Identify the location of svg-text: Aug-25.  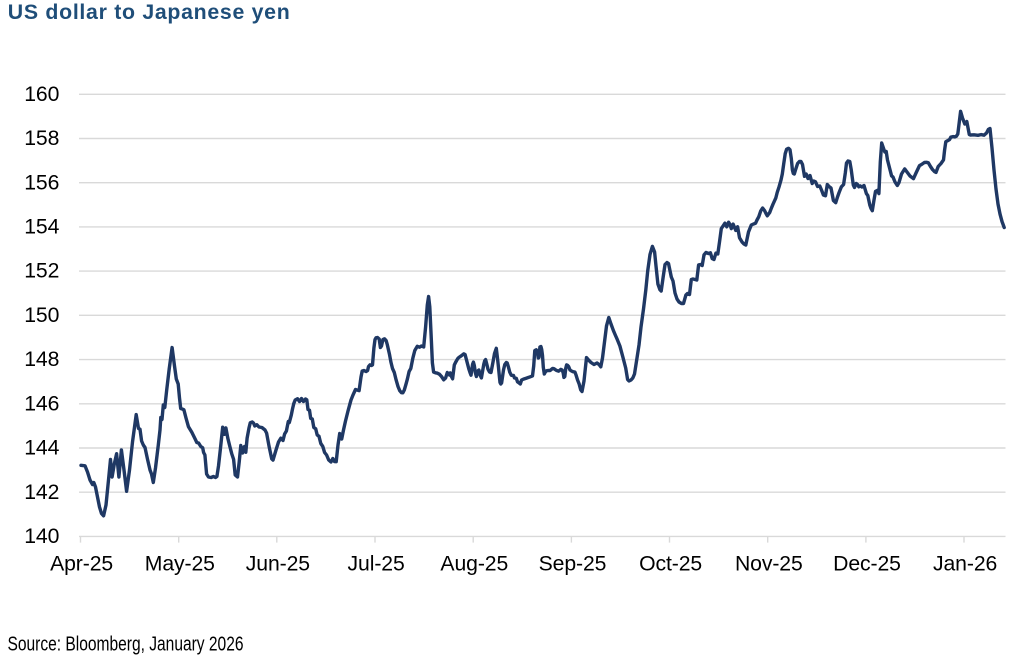
(474, 563).